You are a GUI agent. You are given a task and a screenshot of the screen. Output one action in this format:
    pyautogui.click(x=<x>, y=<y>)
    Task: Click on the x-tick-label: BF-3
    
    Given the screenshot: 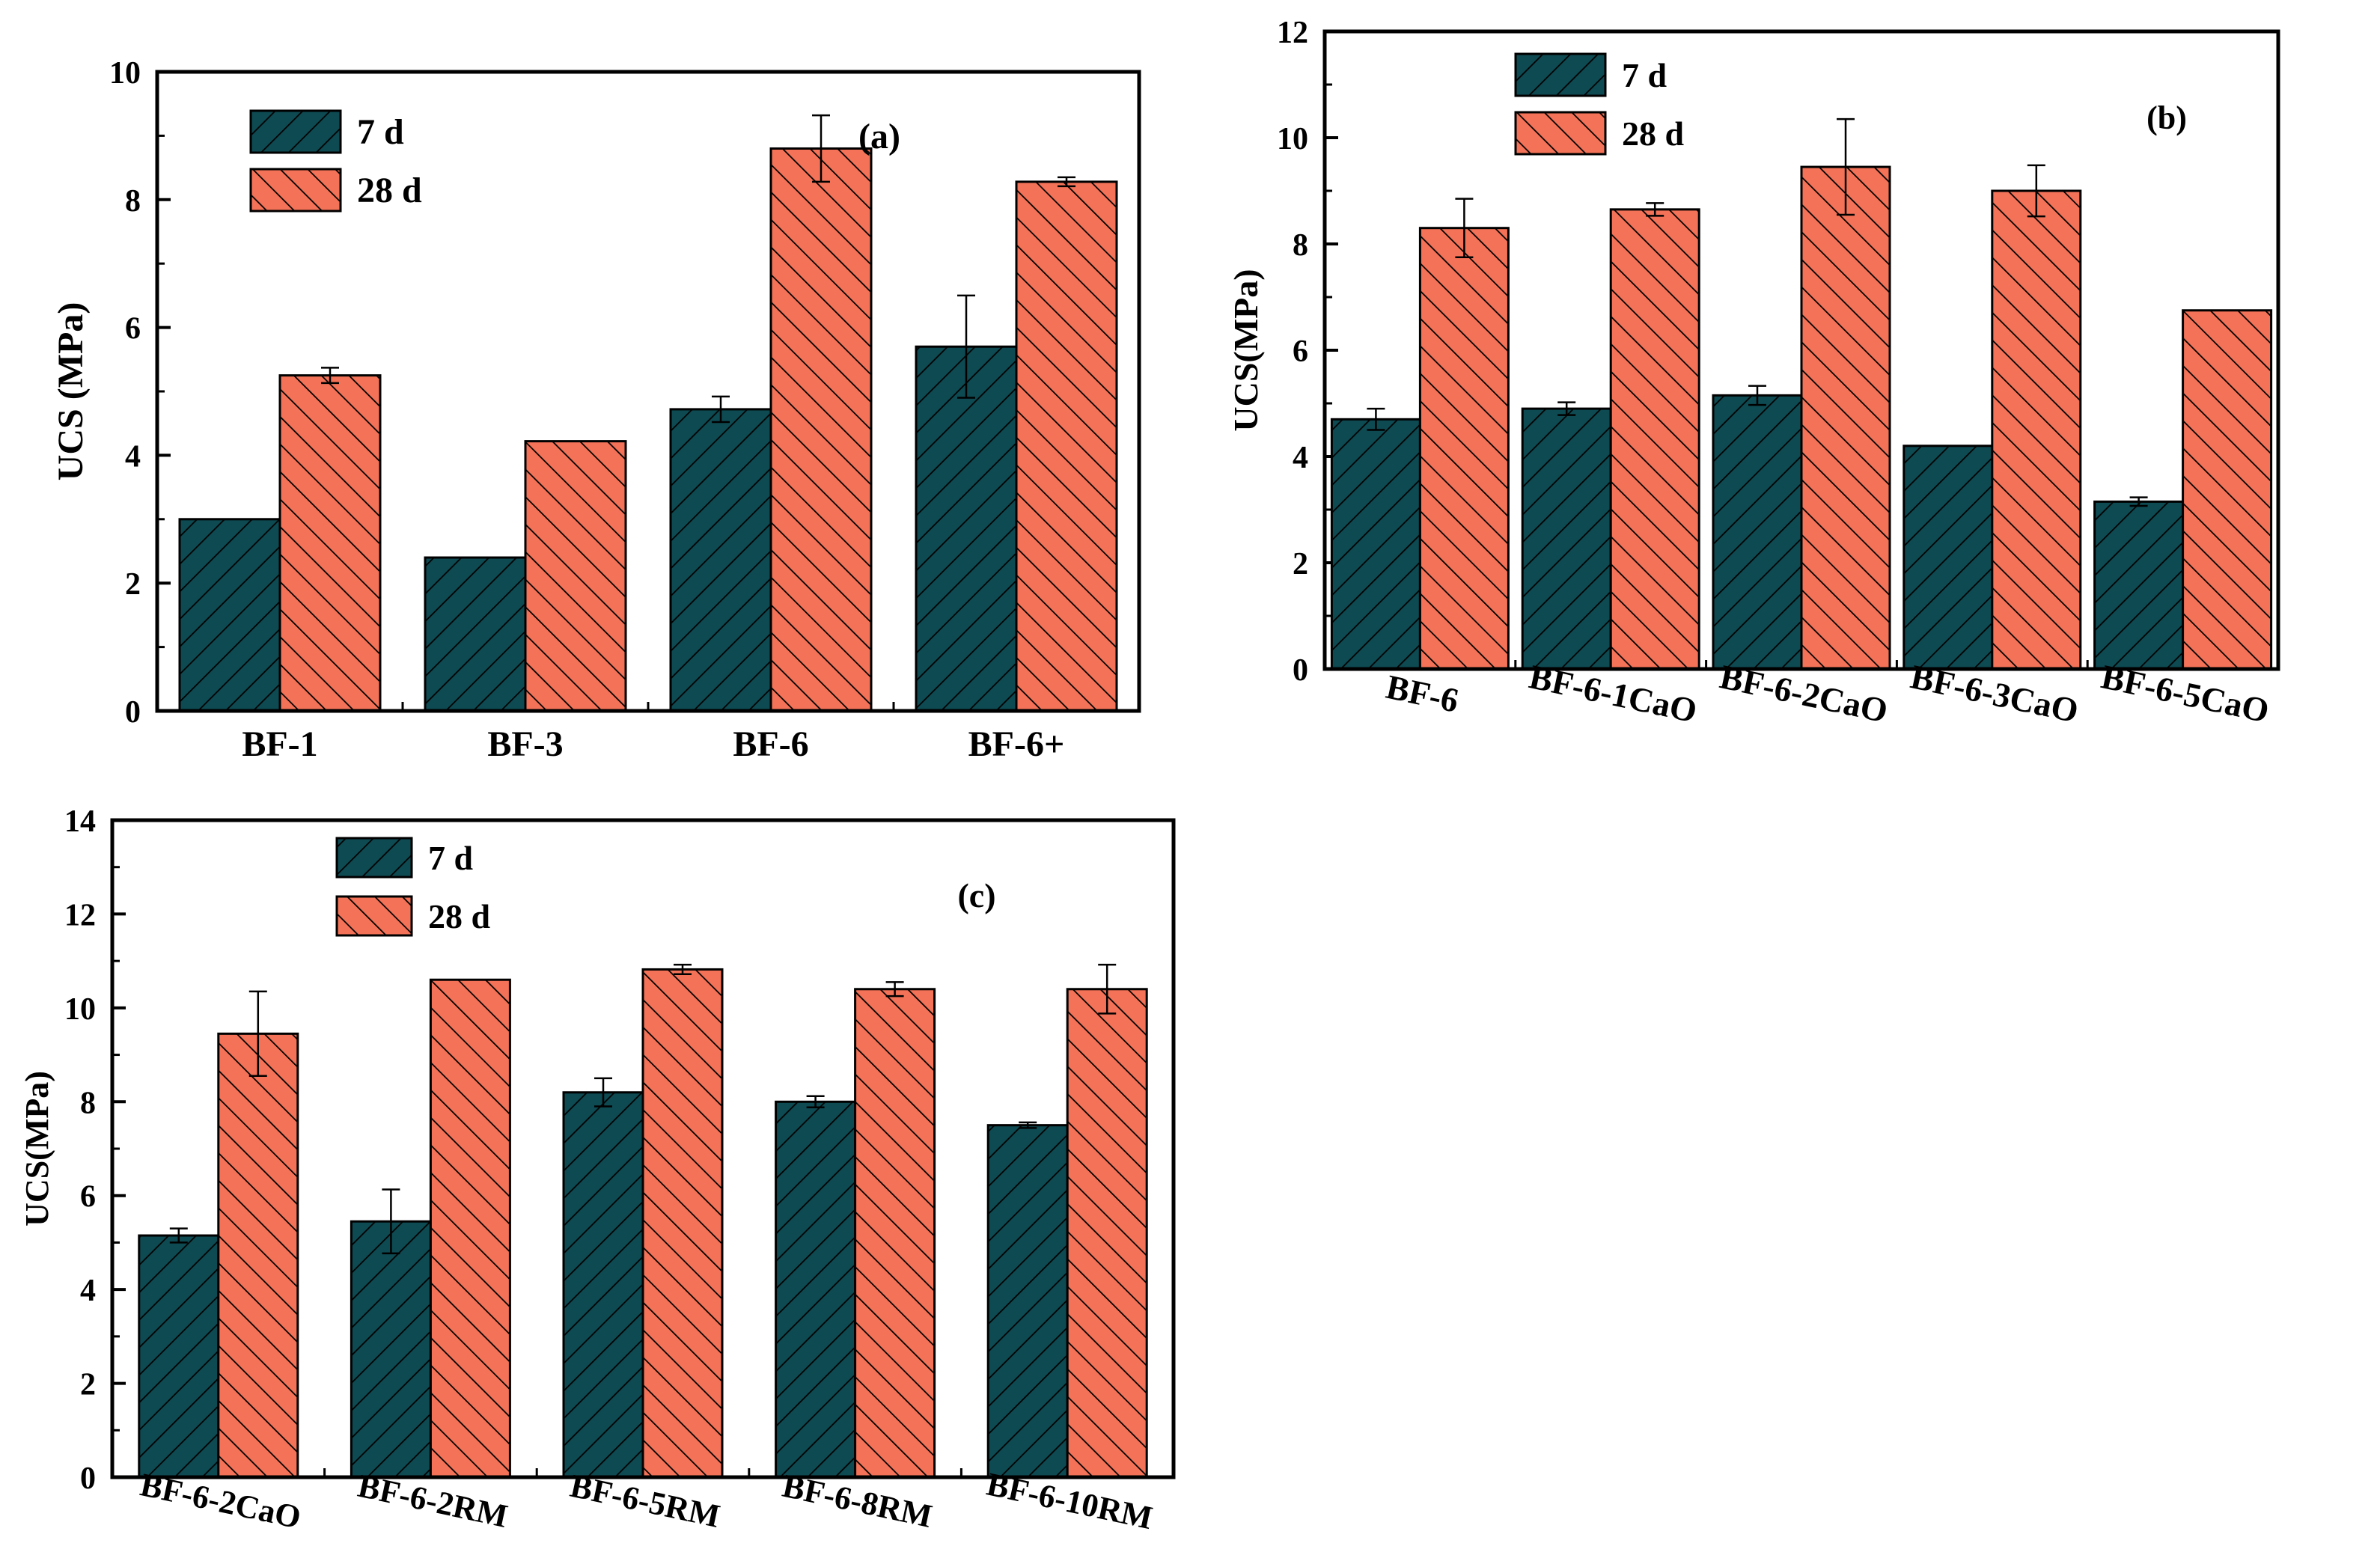 What is the action you would take?
    pyautogui.click(x=525, y=744)
    